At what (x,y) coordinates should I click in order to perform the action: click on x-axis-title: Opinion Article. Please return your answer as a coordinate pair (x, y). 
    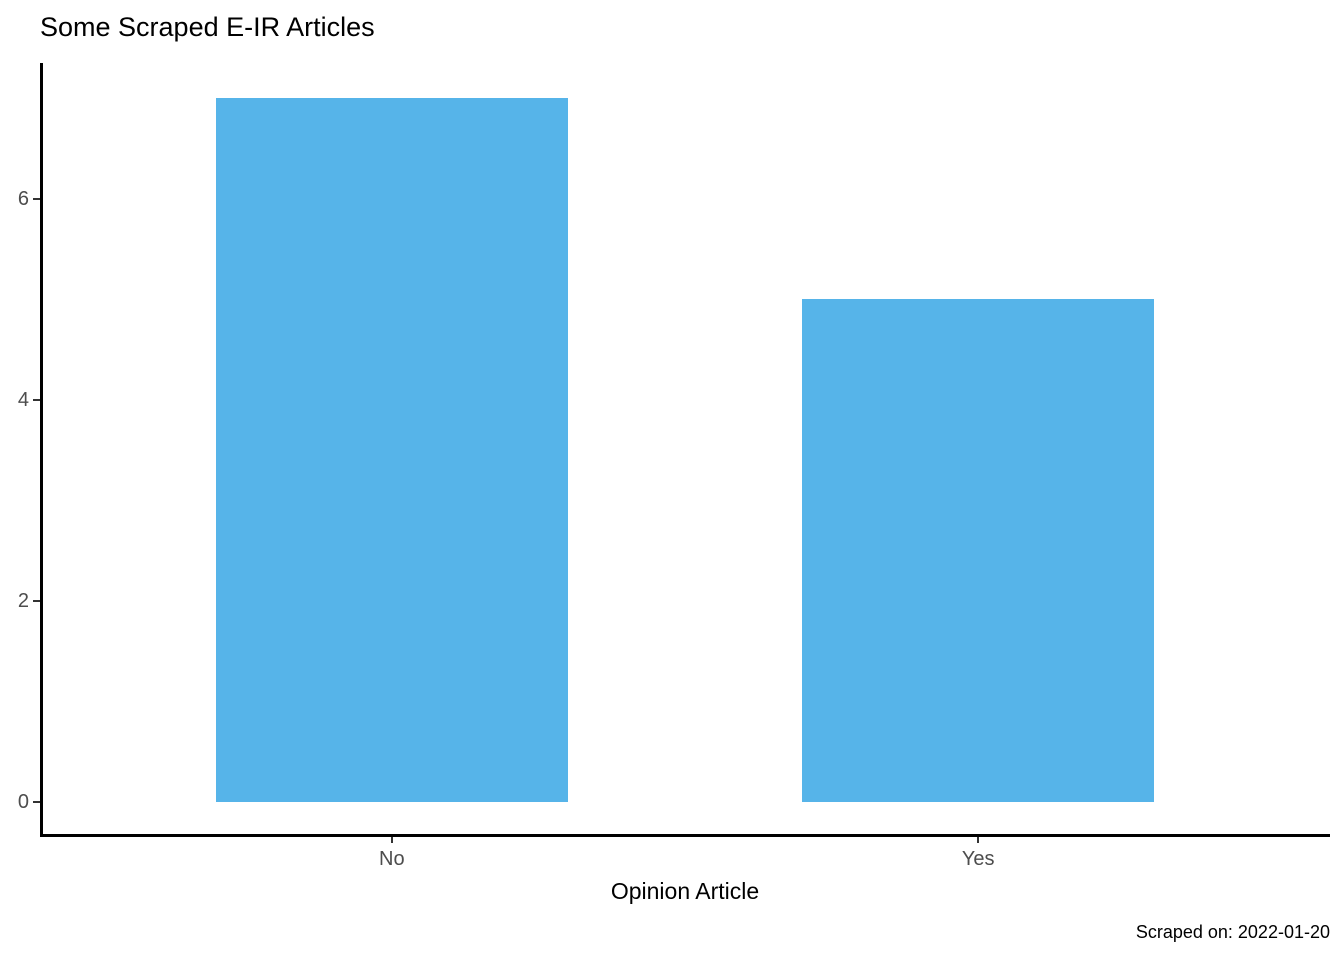
    Looking at the image, I should click on (685, 891).